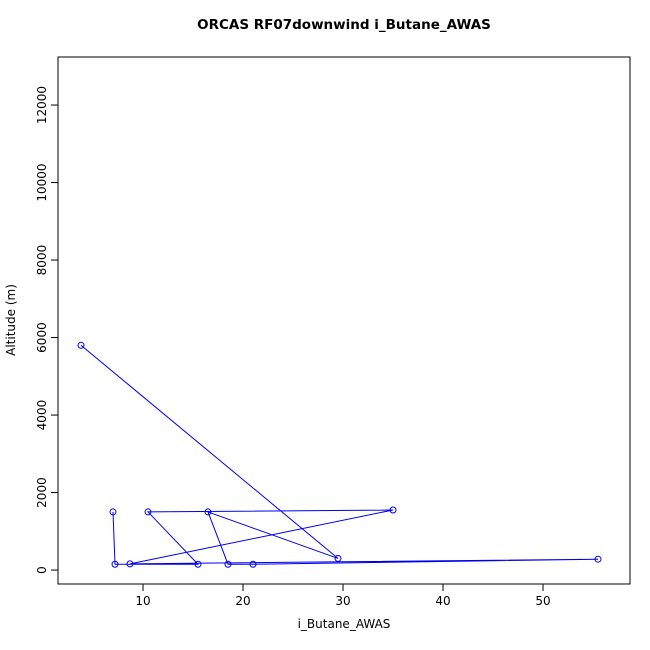 Image resolution: width=650 pixels, height=650 pixels. I want to click on x-tick-label: 30, so click(342, 601).